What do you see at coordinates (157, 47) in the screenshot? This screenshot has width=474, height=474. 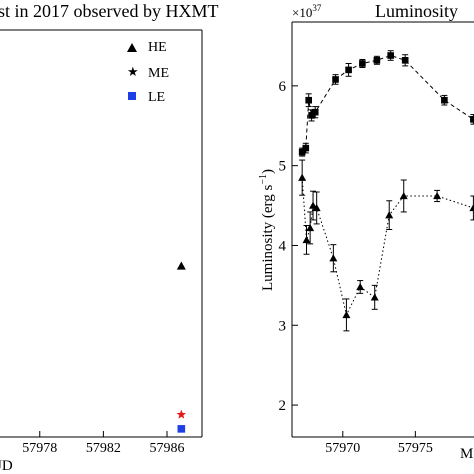 I see `legend-label-he: HE` at bounding box center [157, 47].